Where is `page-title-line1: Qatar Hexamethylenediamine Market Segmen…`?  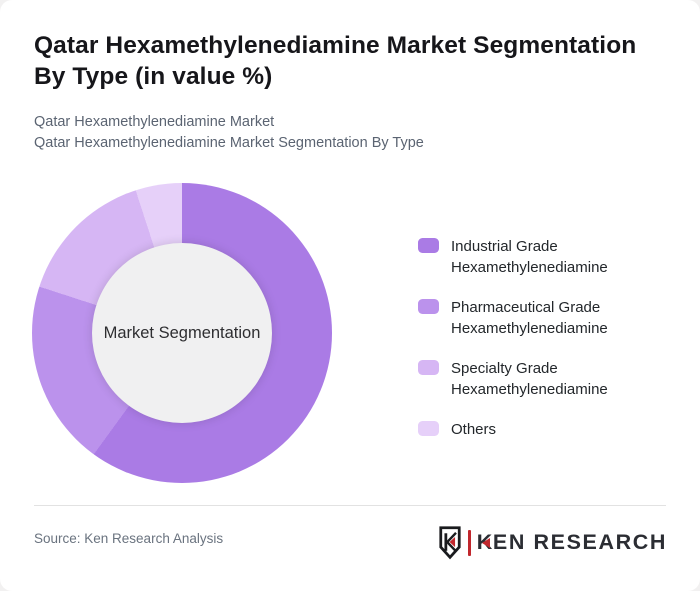
page-title-line1: Qatar Hexamethylenediamine Market Segmen… is located at coordinates (335, 45).